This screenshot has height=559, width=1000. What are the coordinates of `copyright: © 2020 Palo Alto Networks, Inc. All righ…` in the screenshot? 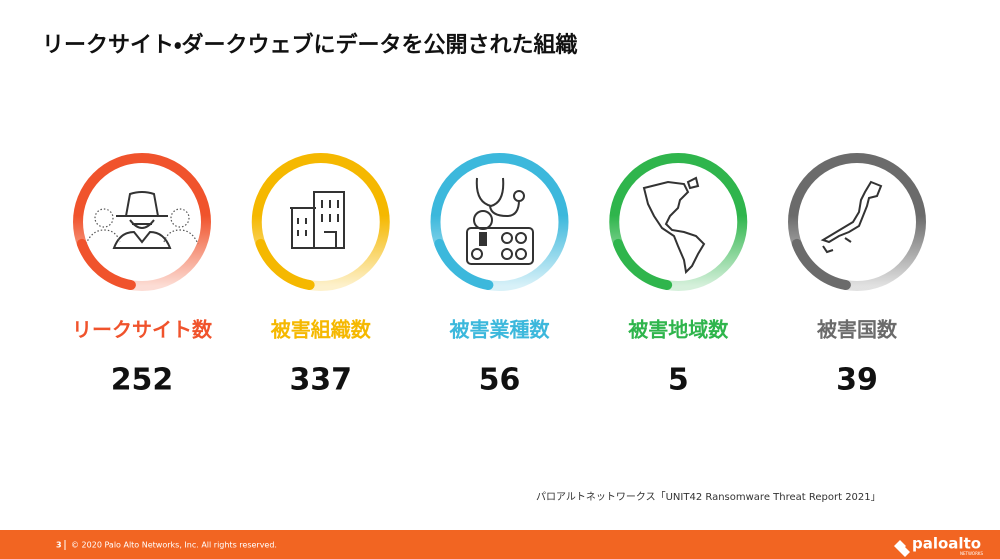 It's located at (174, 545).